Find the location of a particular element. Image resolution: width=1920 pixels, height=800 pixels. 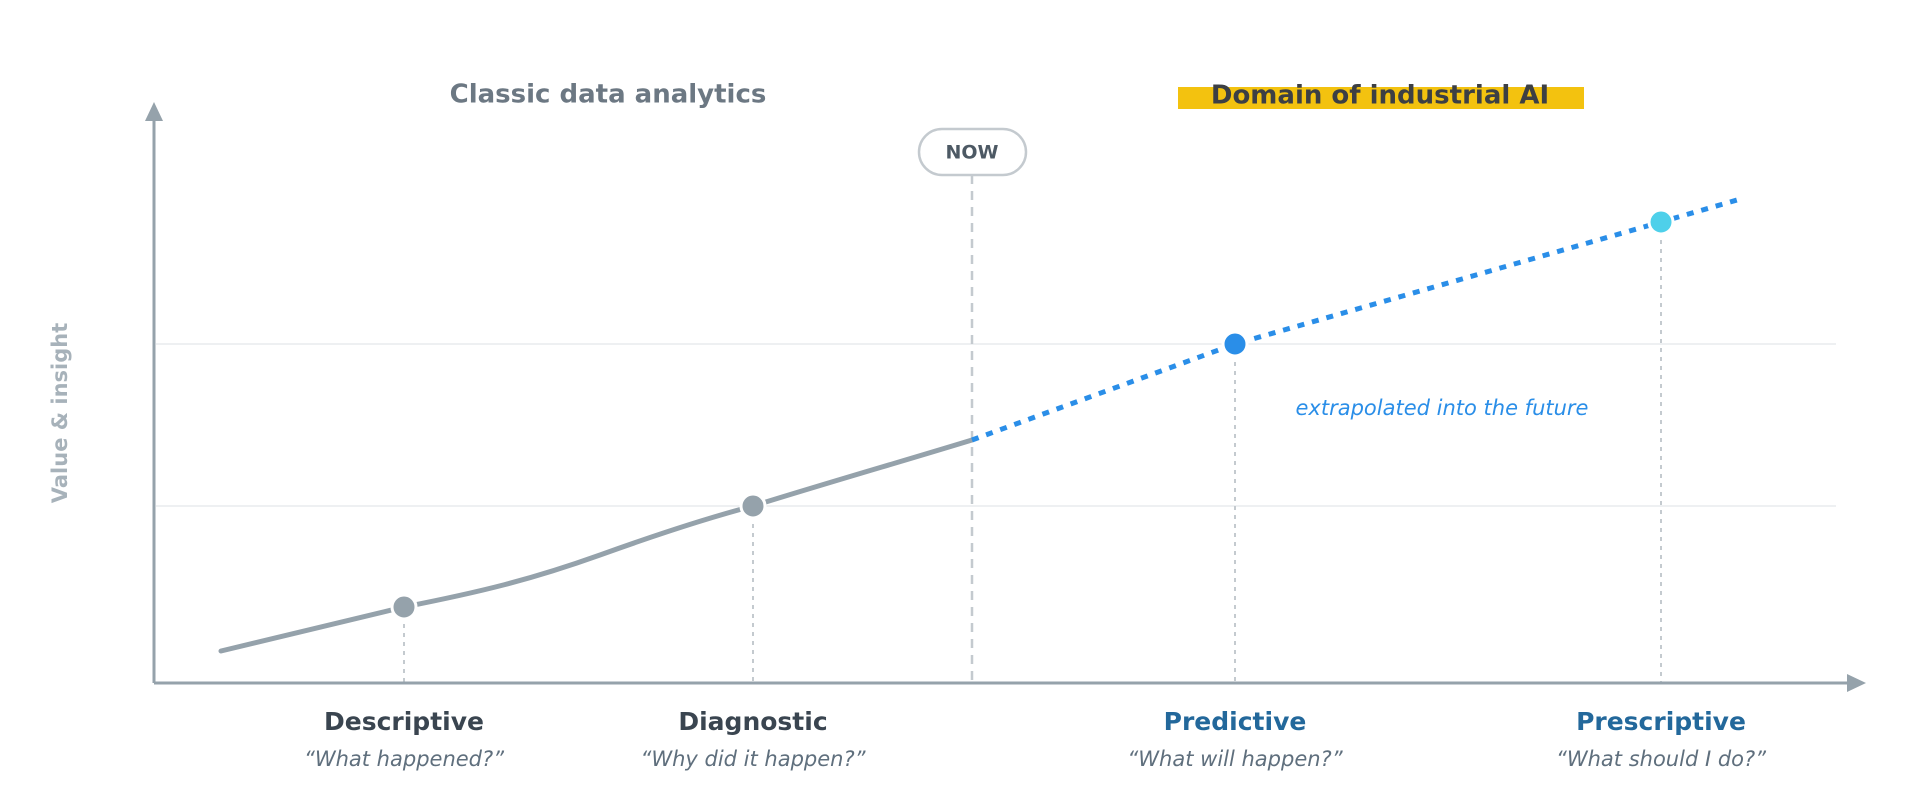

now-label: NOW is located at coordinates (971, 153).